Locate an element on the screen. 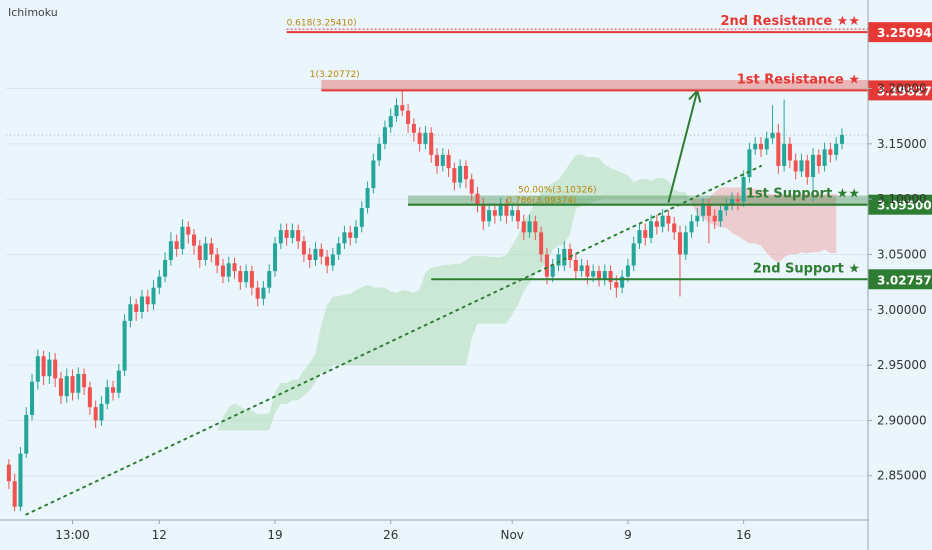 The image size is (932, 550). x-tick-label: Nov is located at coordinates (511, 535).